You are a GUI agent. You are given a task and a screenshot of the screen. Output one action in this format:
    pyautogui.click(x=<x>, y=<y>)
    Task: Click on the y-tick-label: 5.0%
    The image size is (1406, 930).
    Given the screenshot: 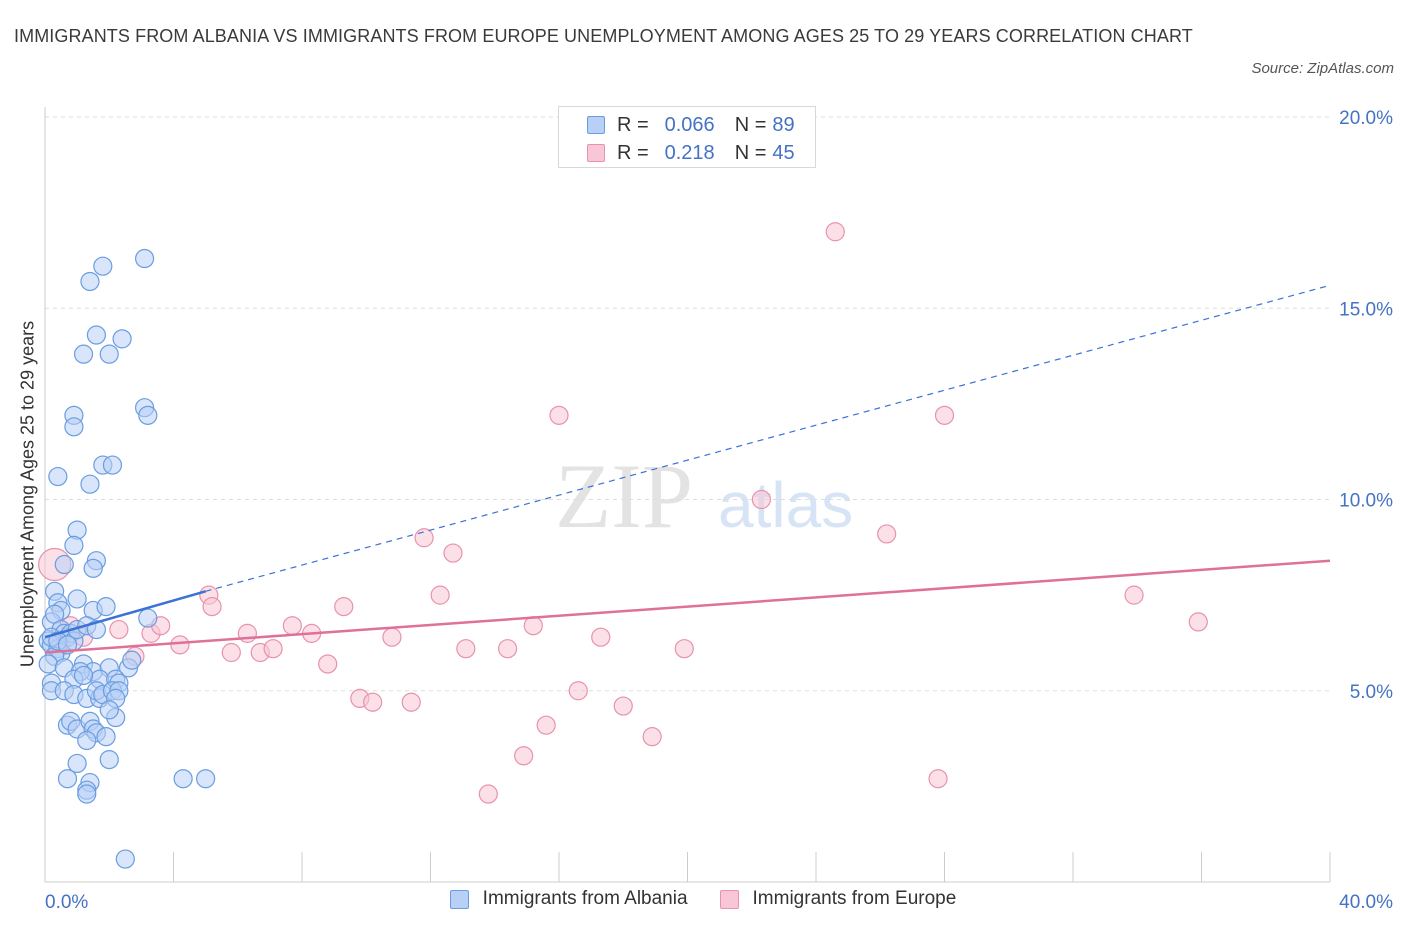 What is the action you would take?
    pyautogui.click(x=1371, y=692)
    